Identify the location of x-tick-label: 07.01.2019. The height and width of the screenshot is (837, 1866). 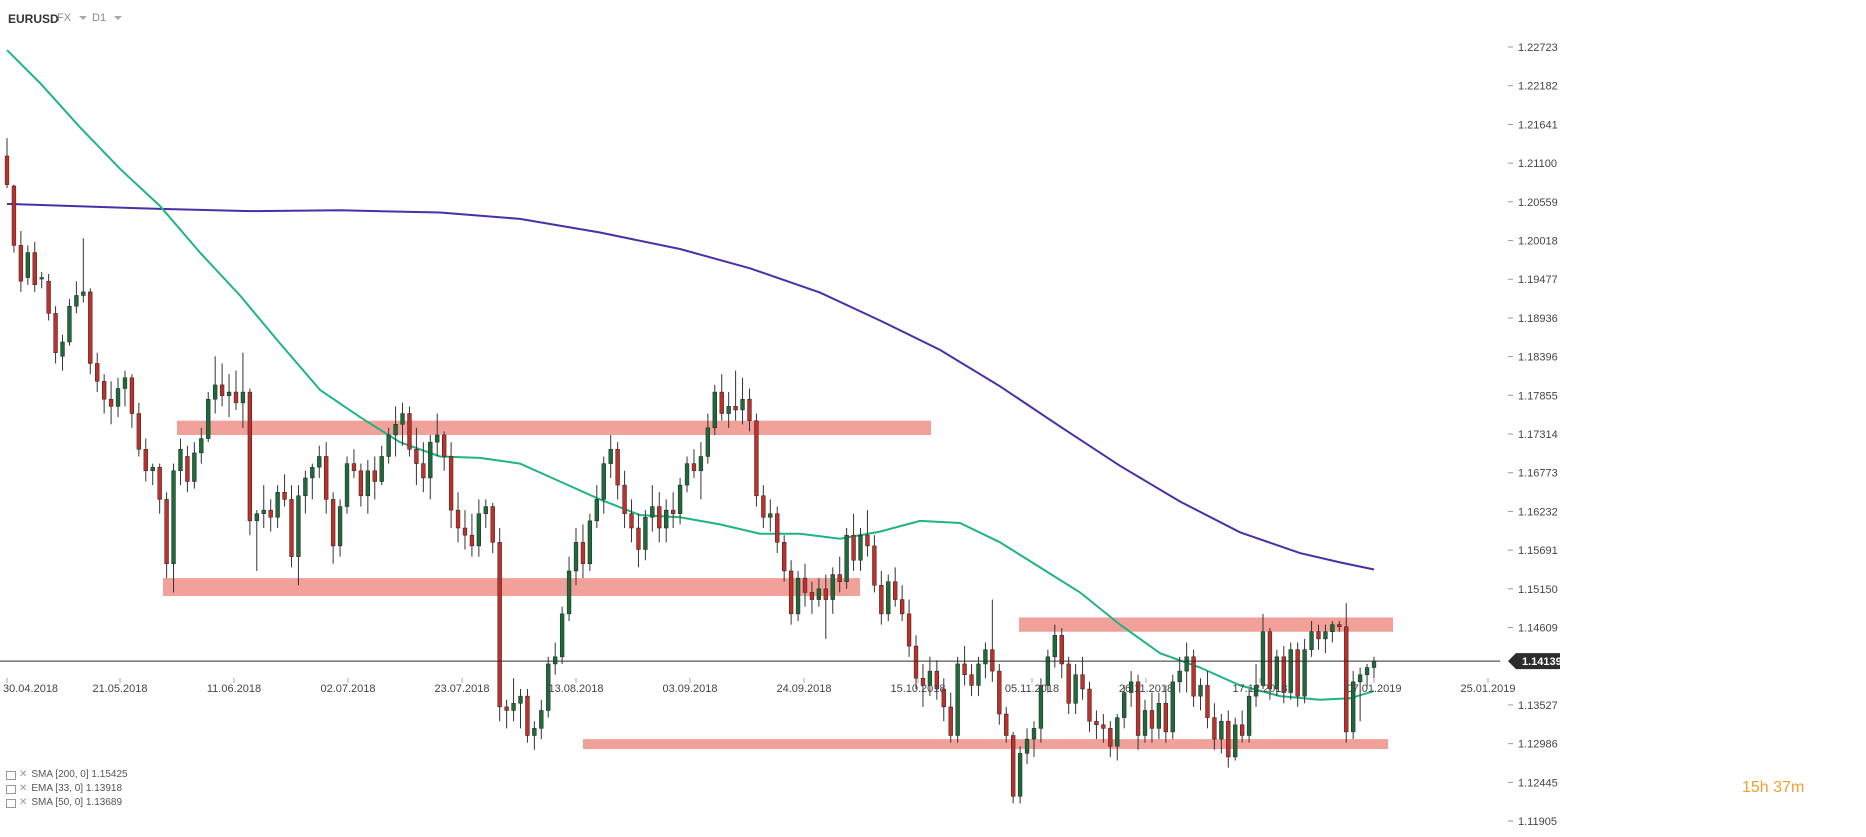
(1373, 689).